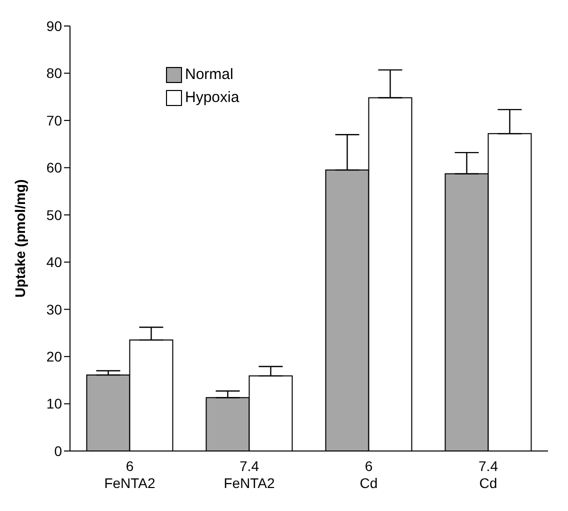 The width and height of the screenshot is (568, 511). Describe the element at coordinates (212, 97) in the screenshot. I see `legend-label: Hypoxia` at that location.